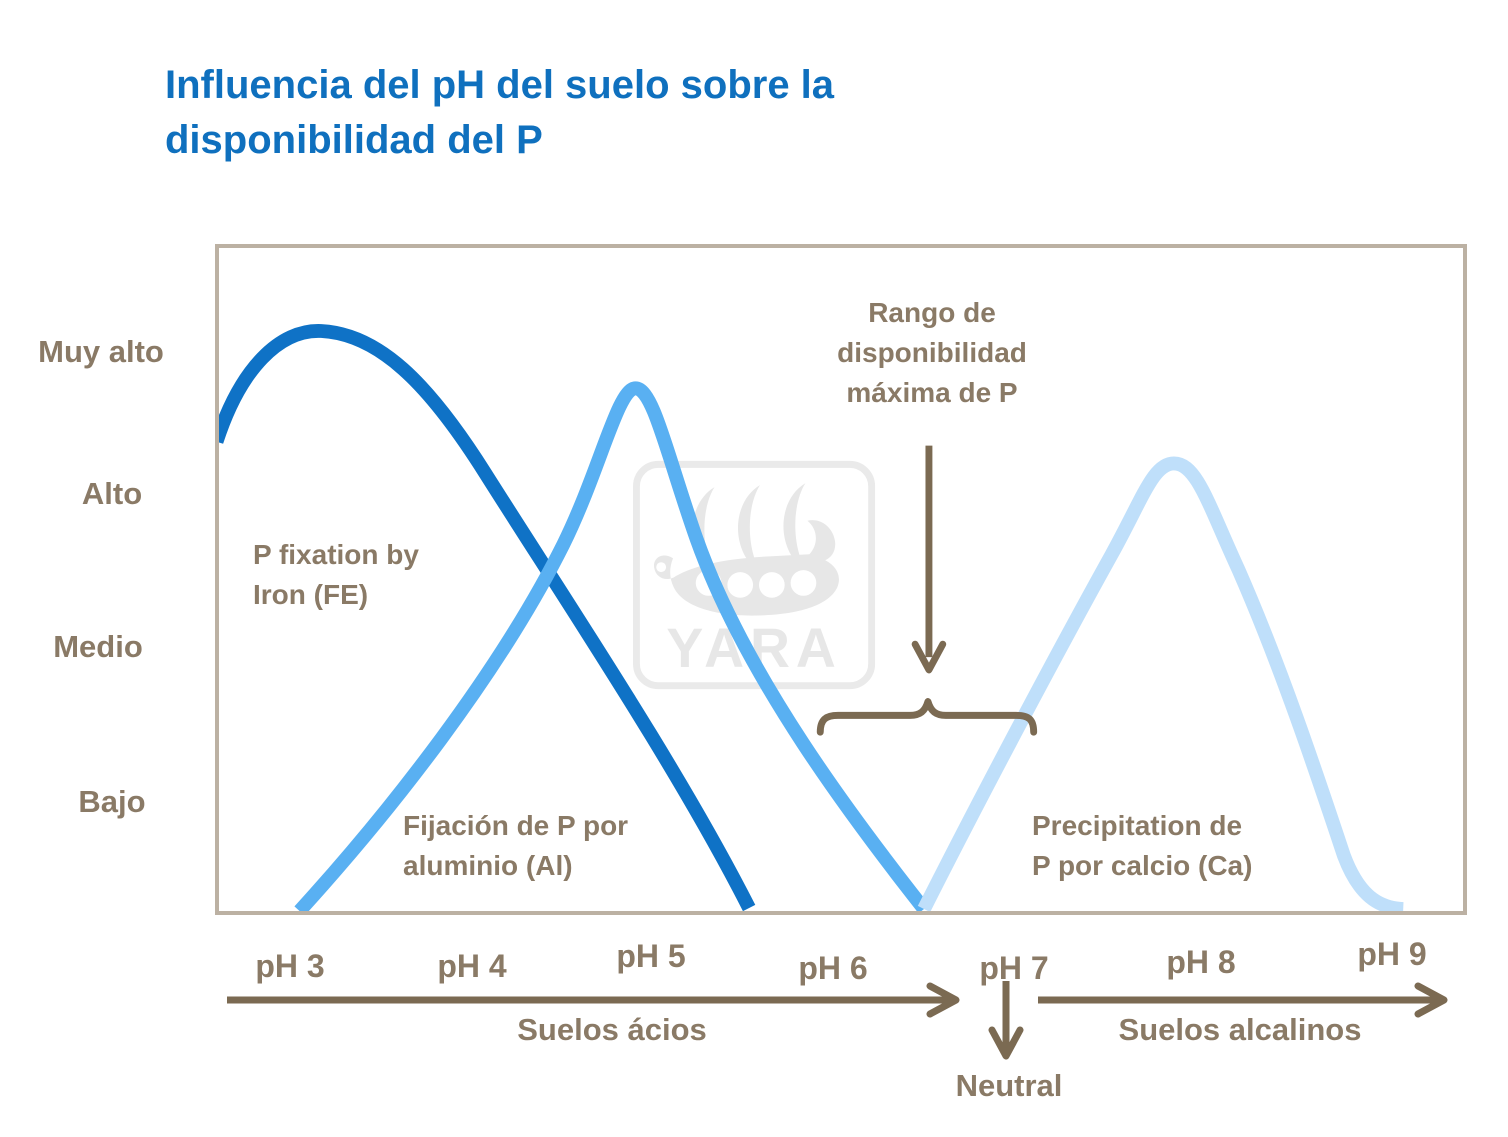 This screenshot has width=1508, height=1137. Describe the element at coordinates (112, 493) in the screenshot. I see `y-axis-label-alto: Alto` at that location.